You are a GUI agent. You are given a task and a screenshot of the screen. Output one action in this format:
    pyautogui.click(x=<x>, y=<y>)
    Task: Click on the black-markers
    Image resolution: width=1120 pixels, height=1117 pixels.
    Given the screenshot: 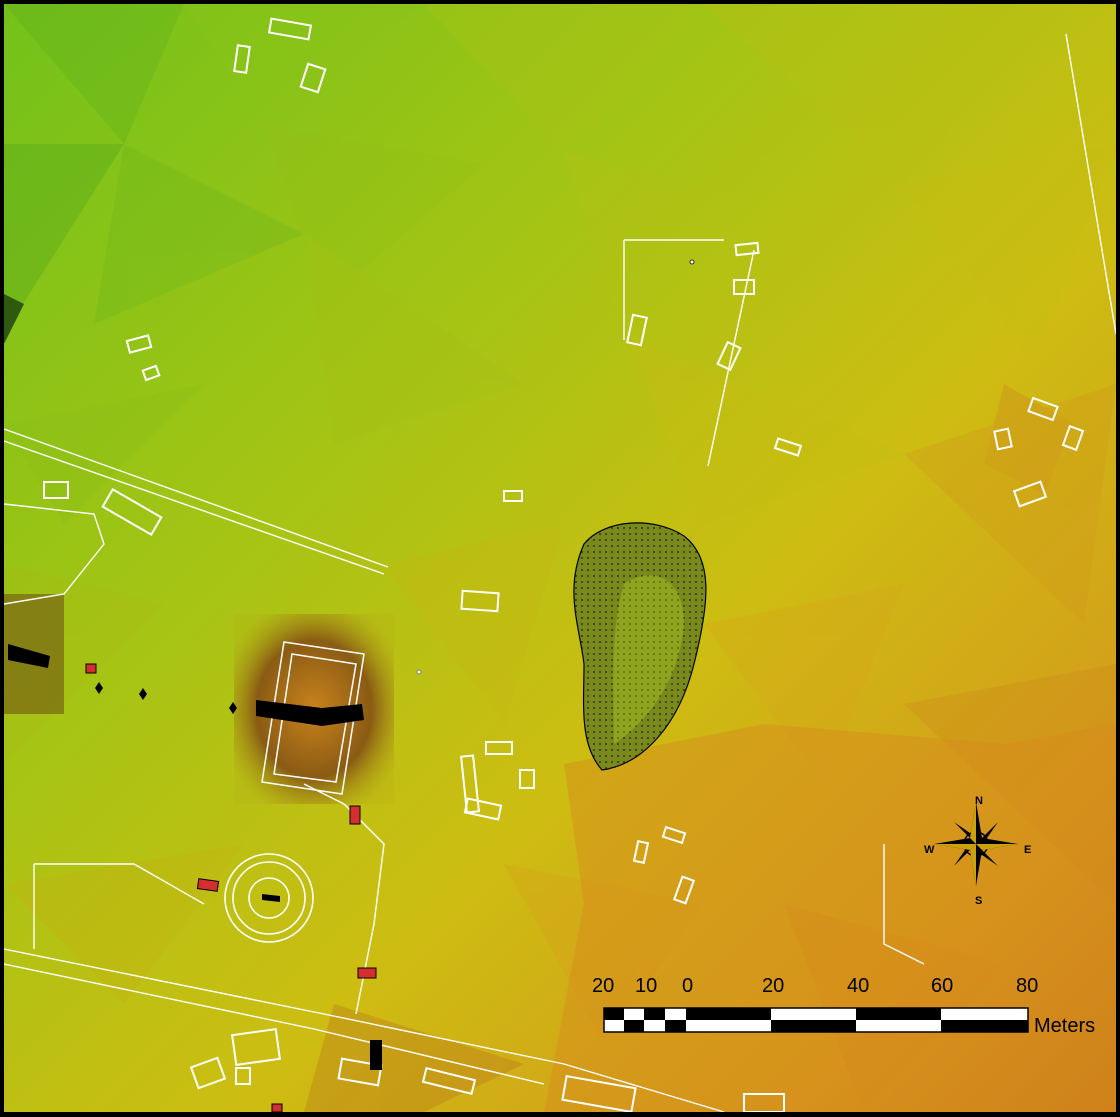 What is the action you would take?
    pyautogui.click(x=238, y=876)
    